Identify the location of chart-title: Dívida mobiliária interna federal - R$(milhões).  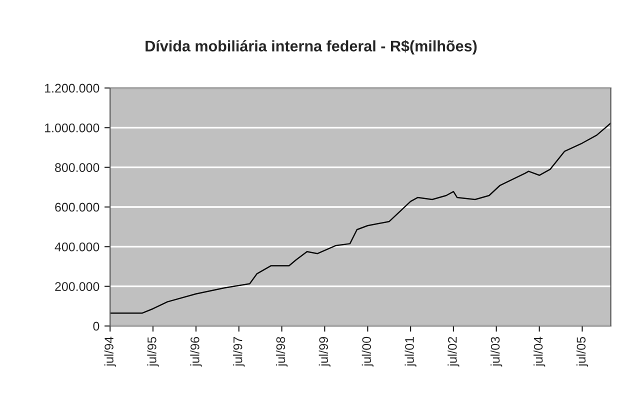
(311, 47).